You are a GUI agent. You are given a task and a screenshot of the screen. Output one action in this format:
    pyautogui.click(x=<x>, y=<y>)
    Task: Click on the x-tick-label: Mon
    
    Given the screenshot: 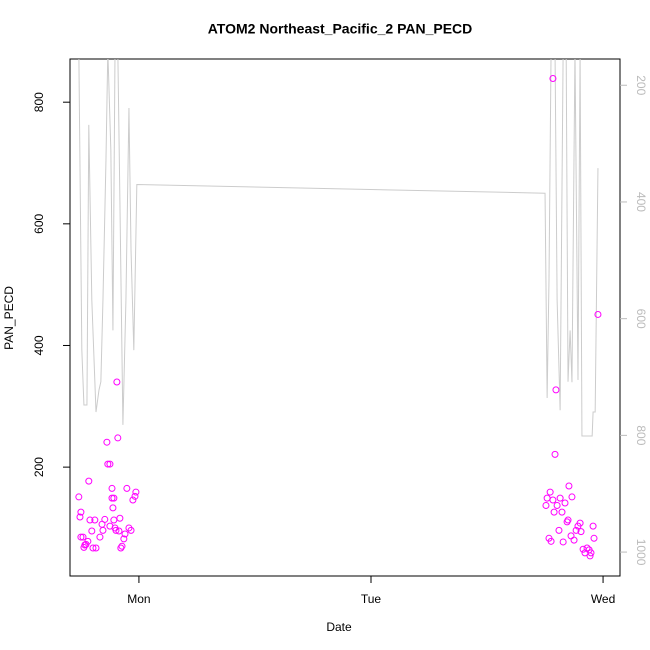 What is the action you would take?
    pyautogui.click(x=138, y=599)
    